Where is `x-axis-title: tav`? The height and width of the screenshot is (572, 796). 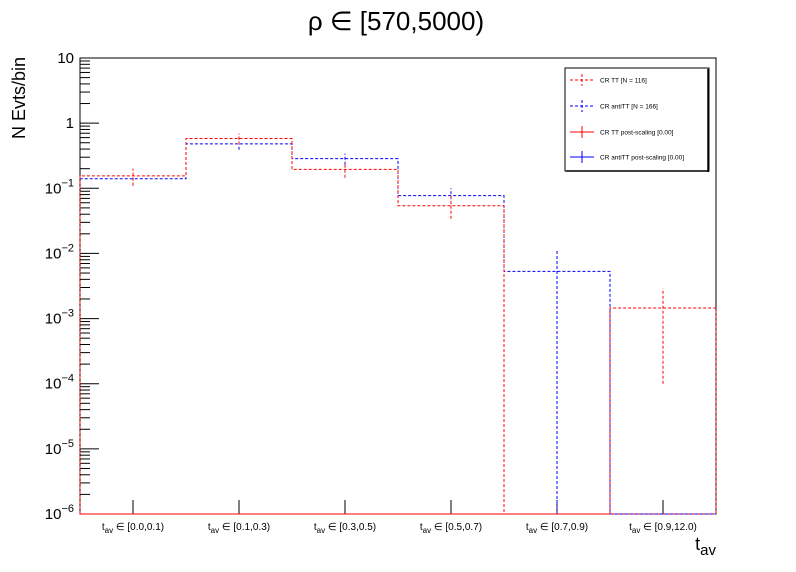 x-axis-title: tav is located at coordinates (705, 546).